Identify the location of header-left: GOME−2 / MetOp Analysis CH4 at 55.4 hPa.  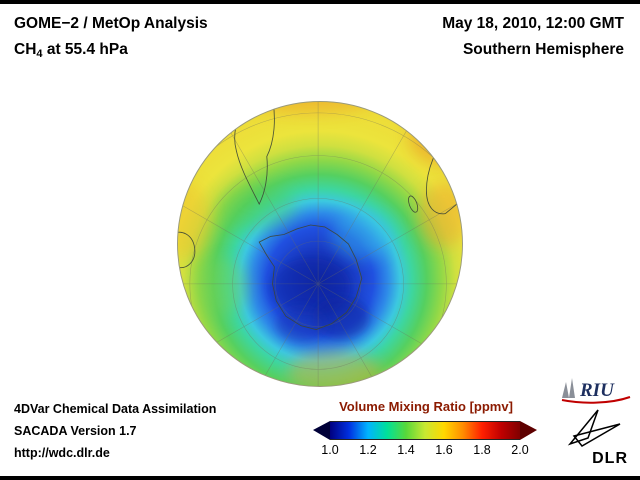
(111, 39).